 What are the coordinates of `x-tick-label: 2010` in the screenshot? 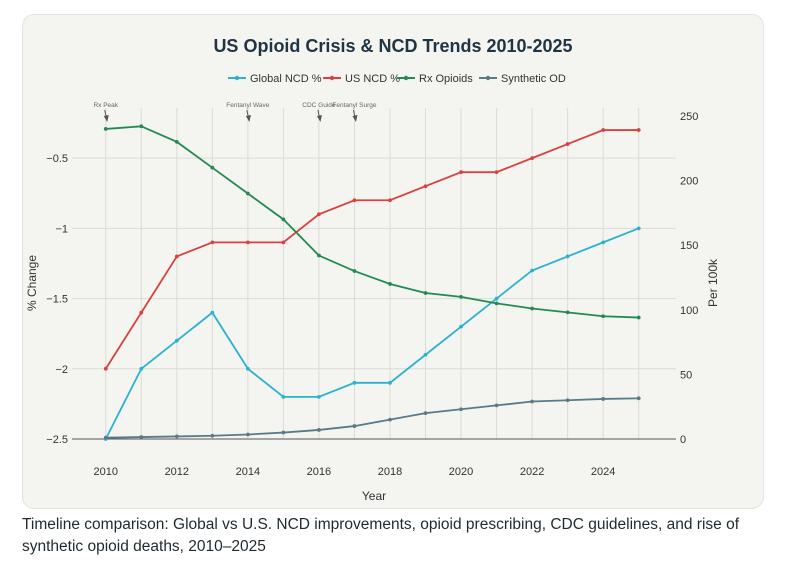 It's located at (106, 472).